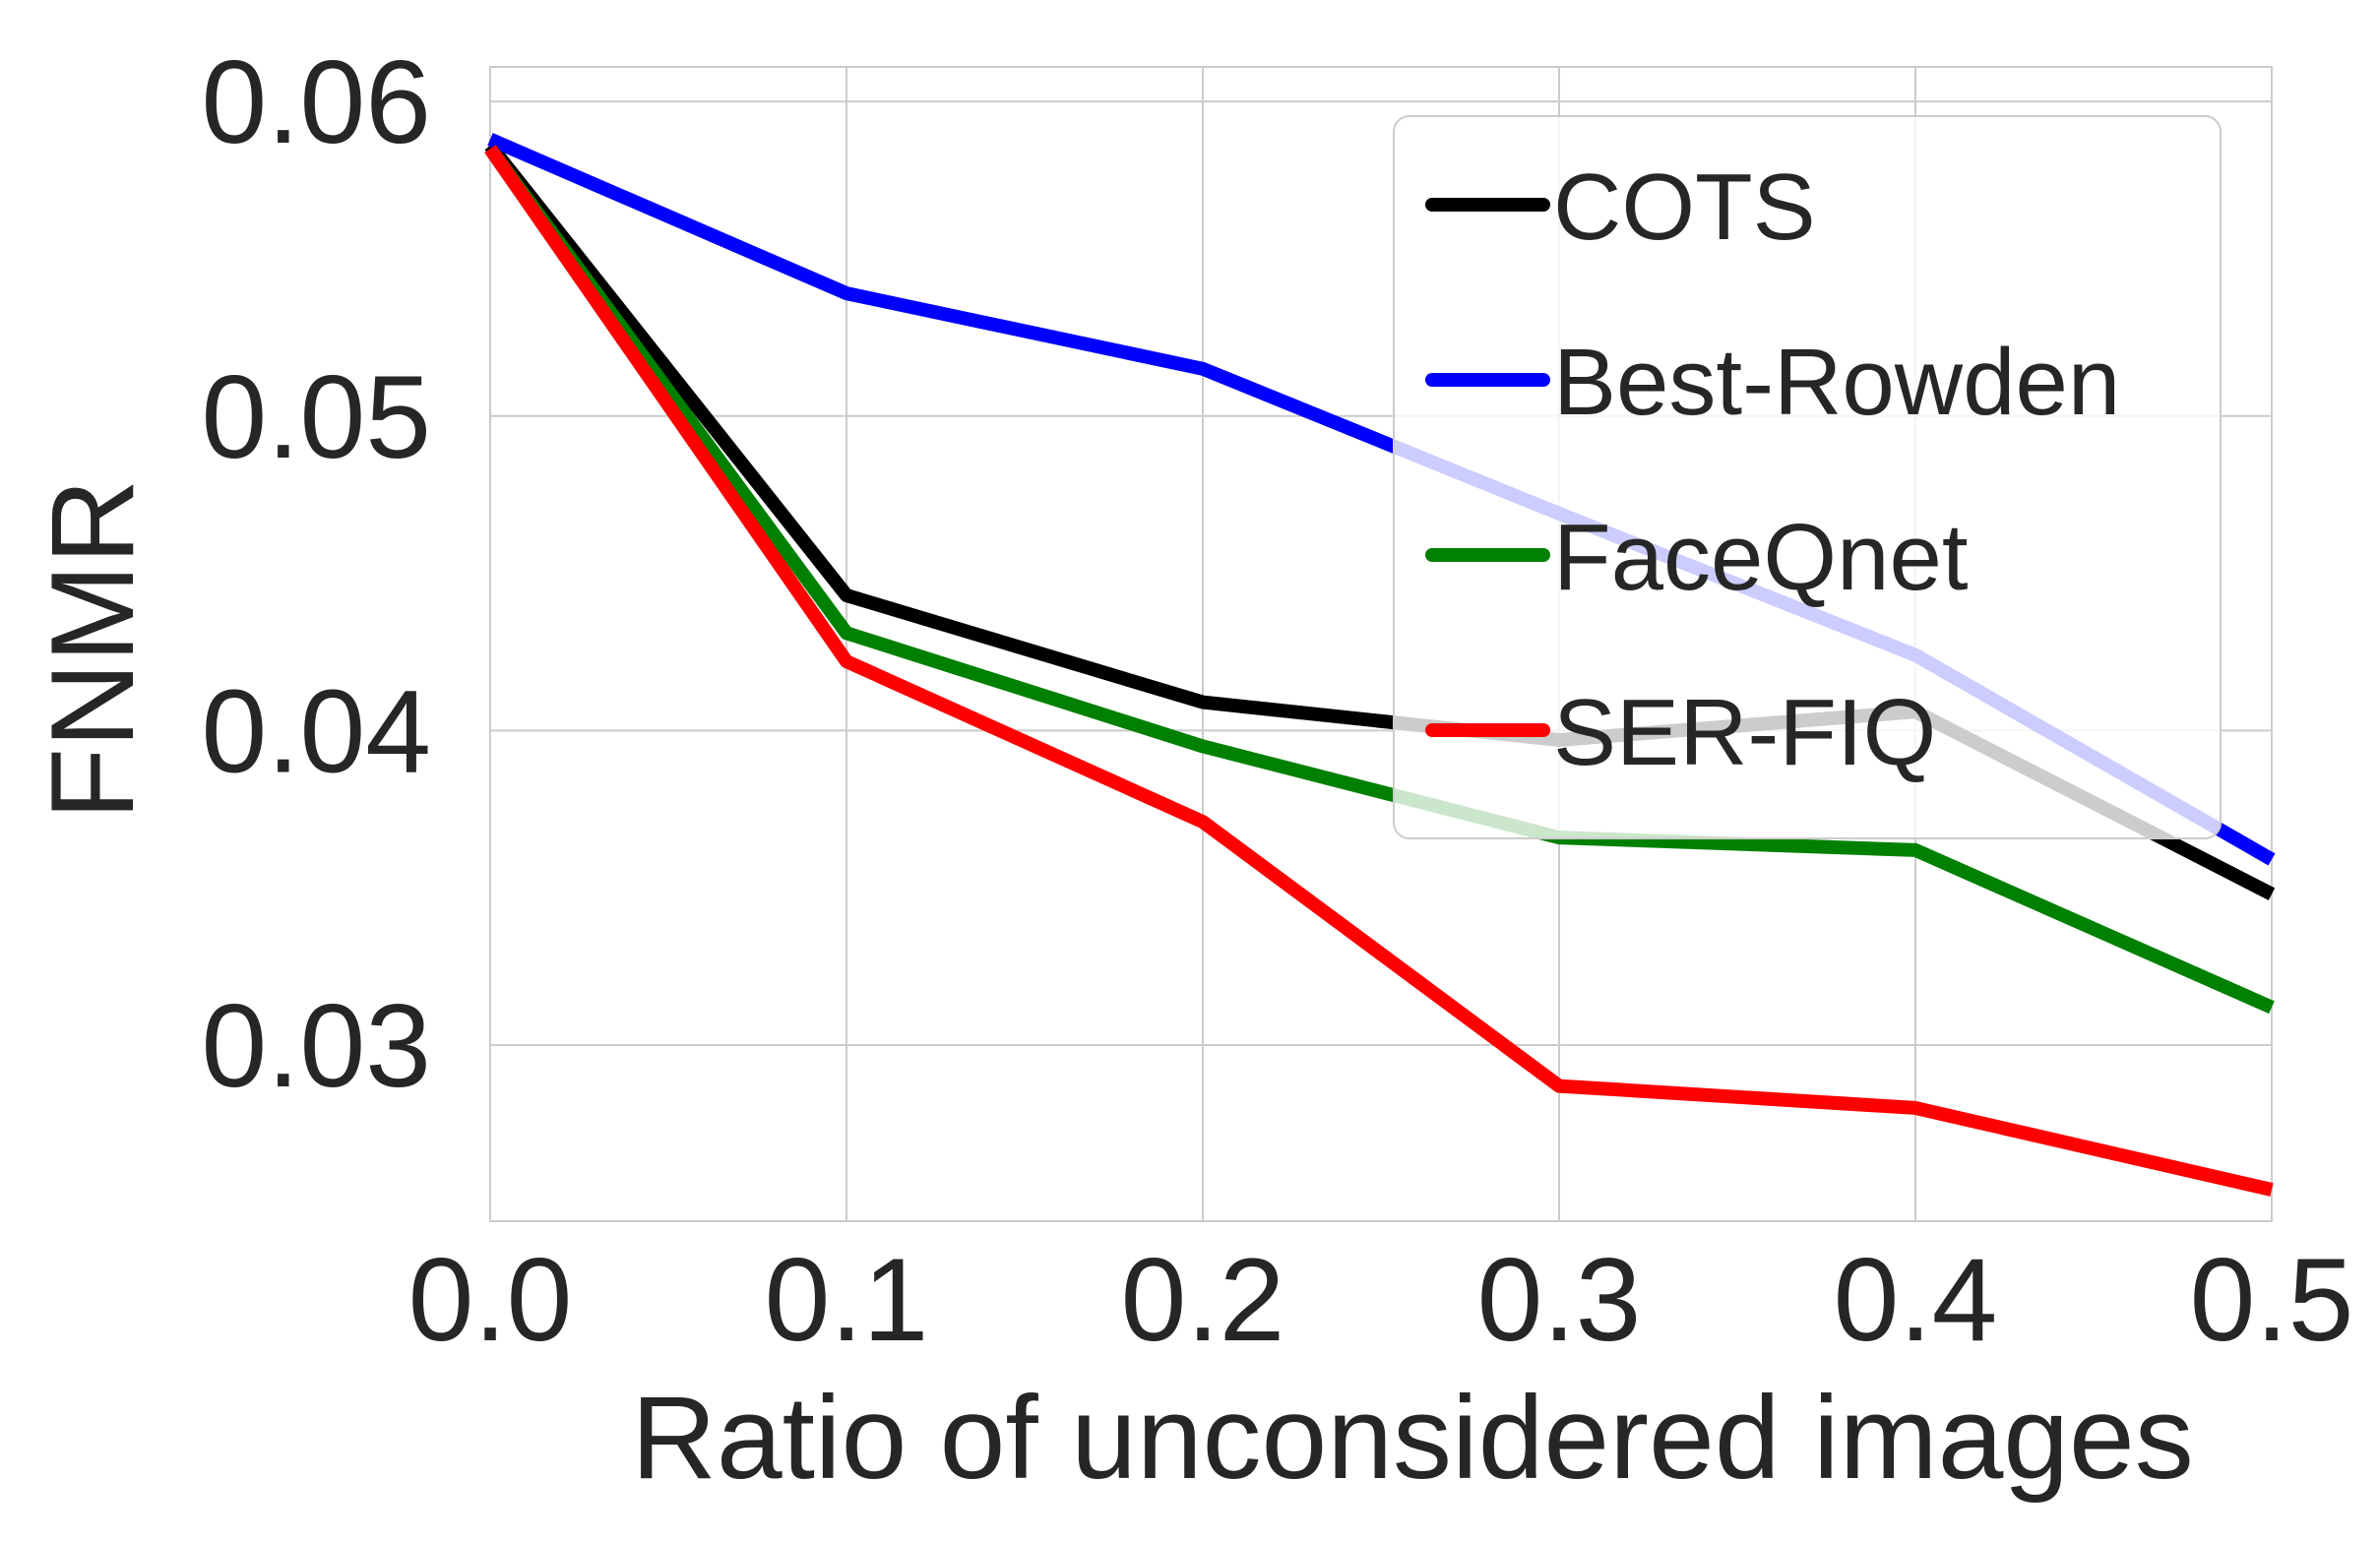 The image size is (2380, 1542). Describe the element at coordinates (1203, 1300) in the screenshot. I see `x-tick-label: 0.2` at that location.